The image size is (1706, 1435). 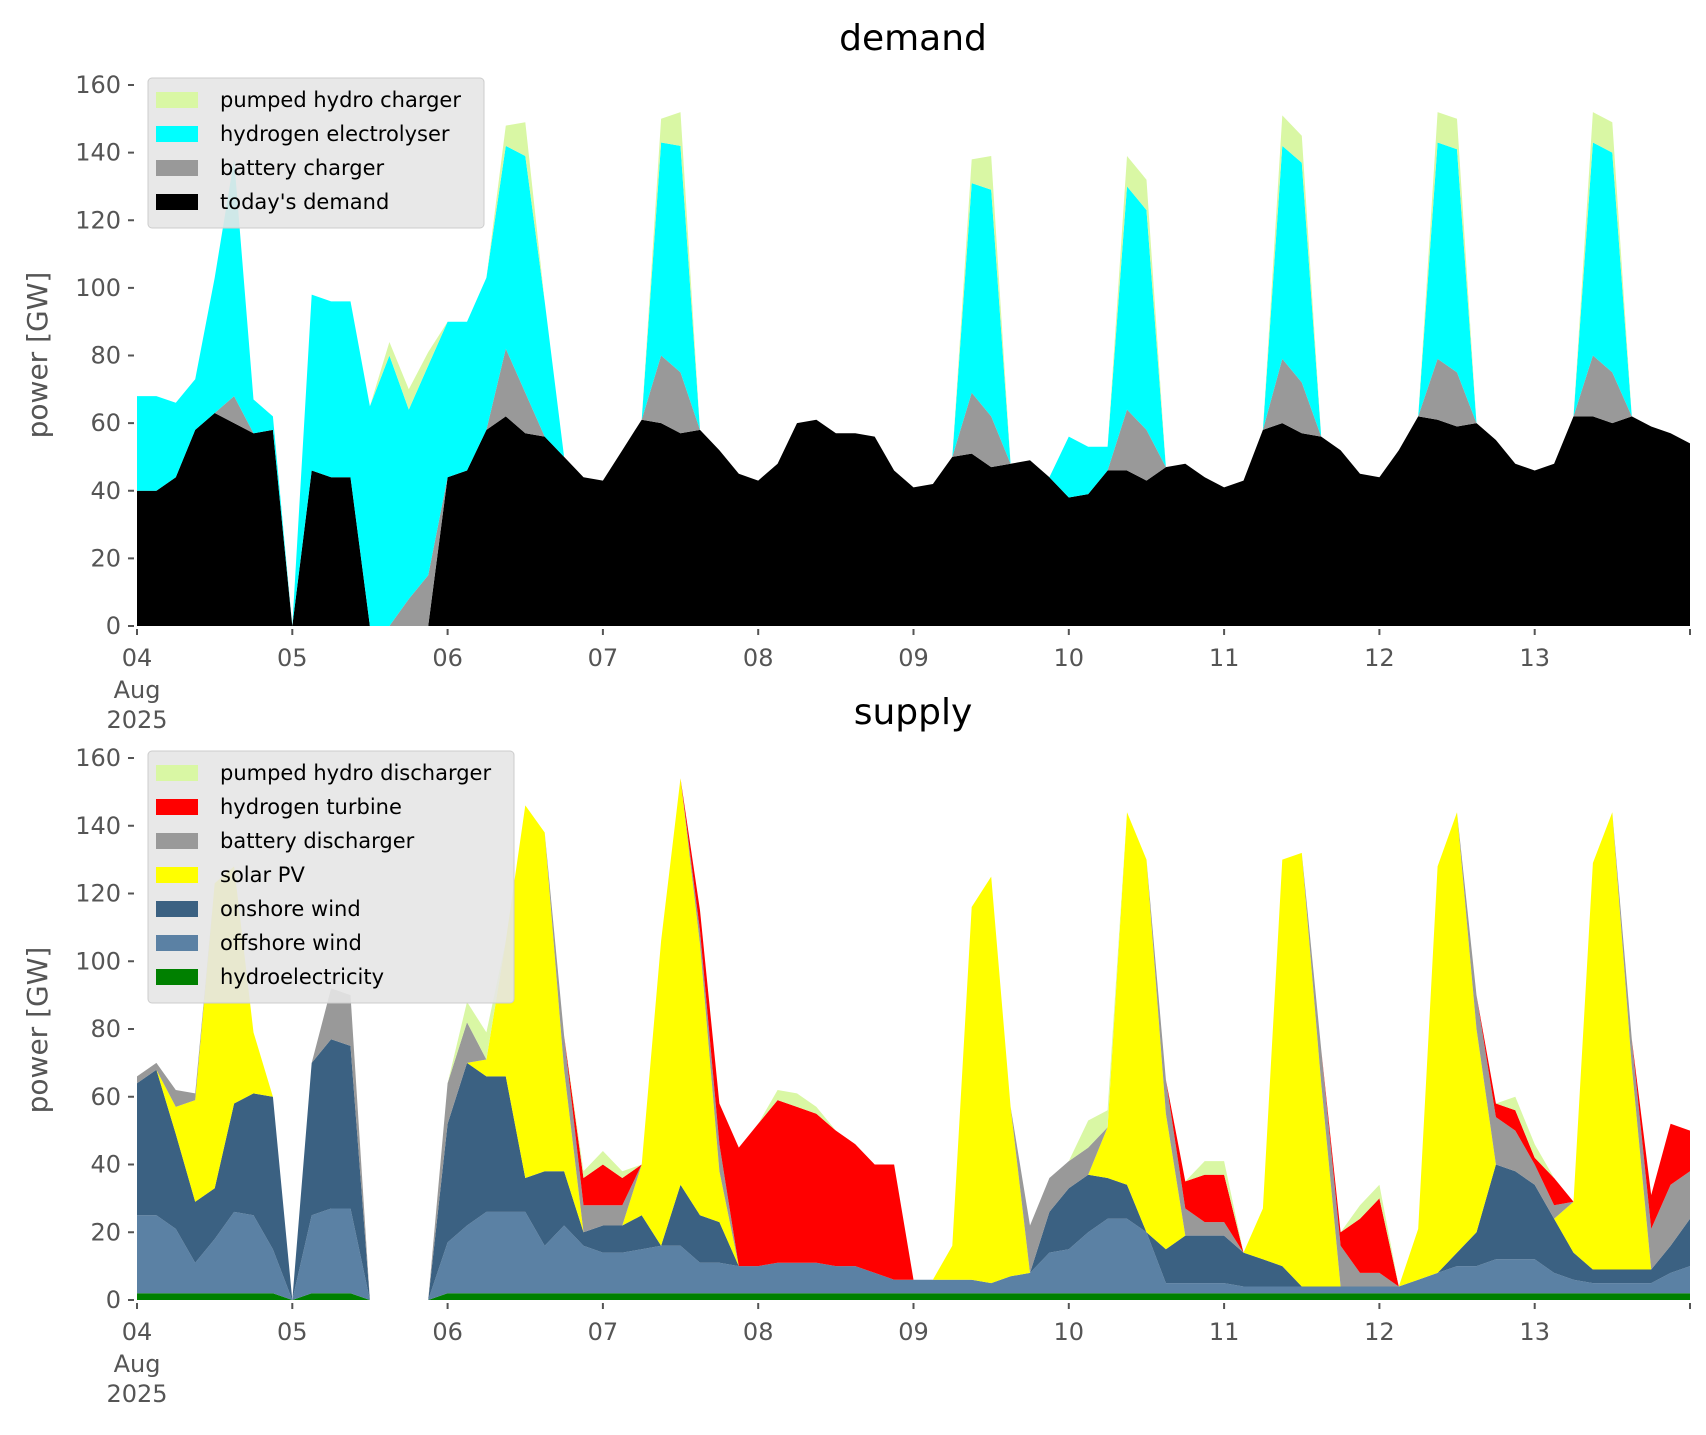 What do you see at coordinates (177, 807) in the screenshot?
I see `legend-swatch-hydrogen-turbine` at bounding box center [177, 807].